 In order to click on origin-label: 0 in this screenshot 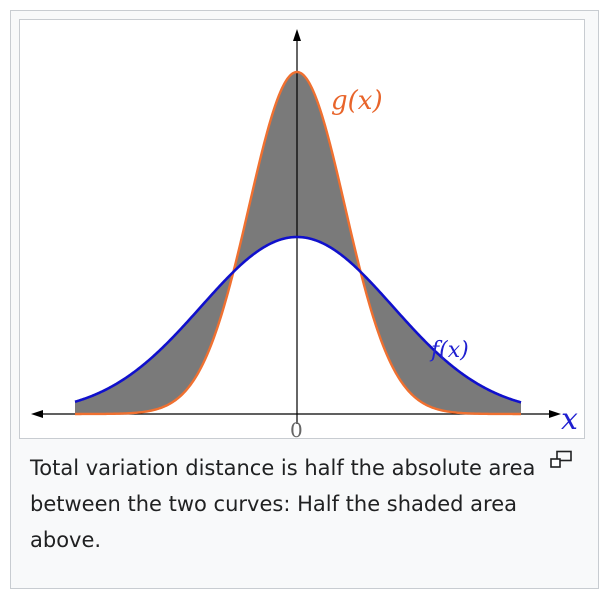, I will do `click(296, 428)`.